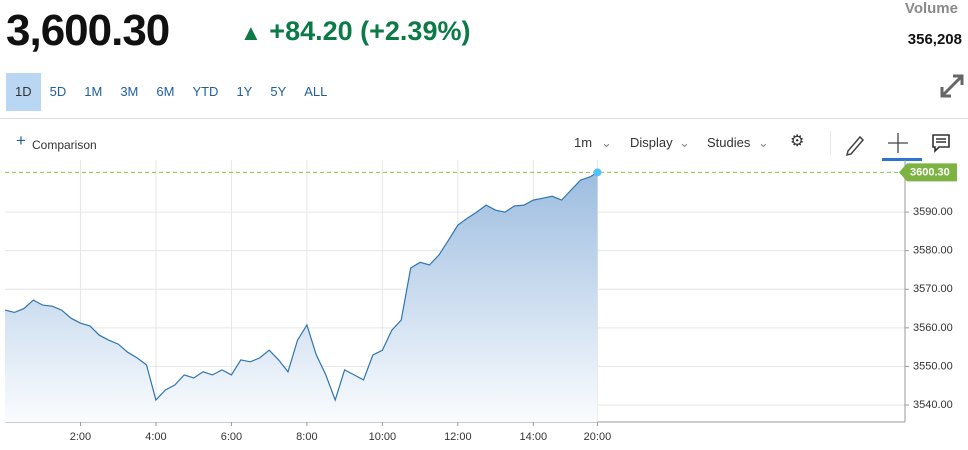 The image size is (968, 450). I want to click on x-tick-label: 6:00, so click(231, 437).